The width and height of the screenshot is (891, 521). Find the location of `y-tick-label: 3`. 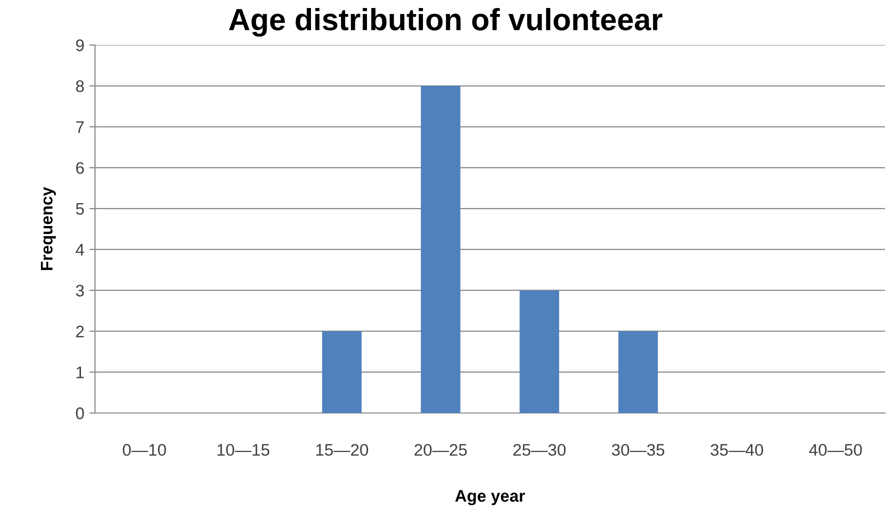

y-tick-label: 3 is located at coordinates (80, 290).